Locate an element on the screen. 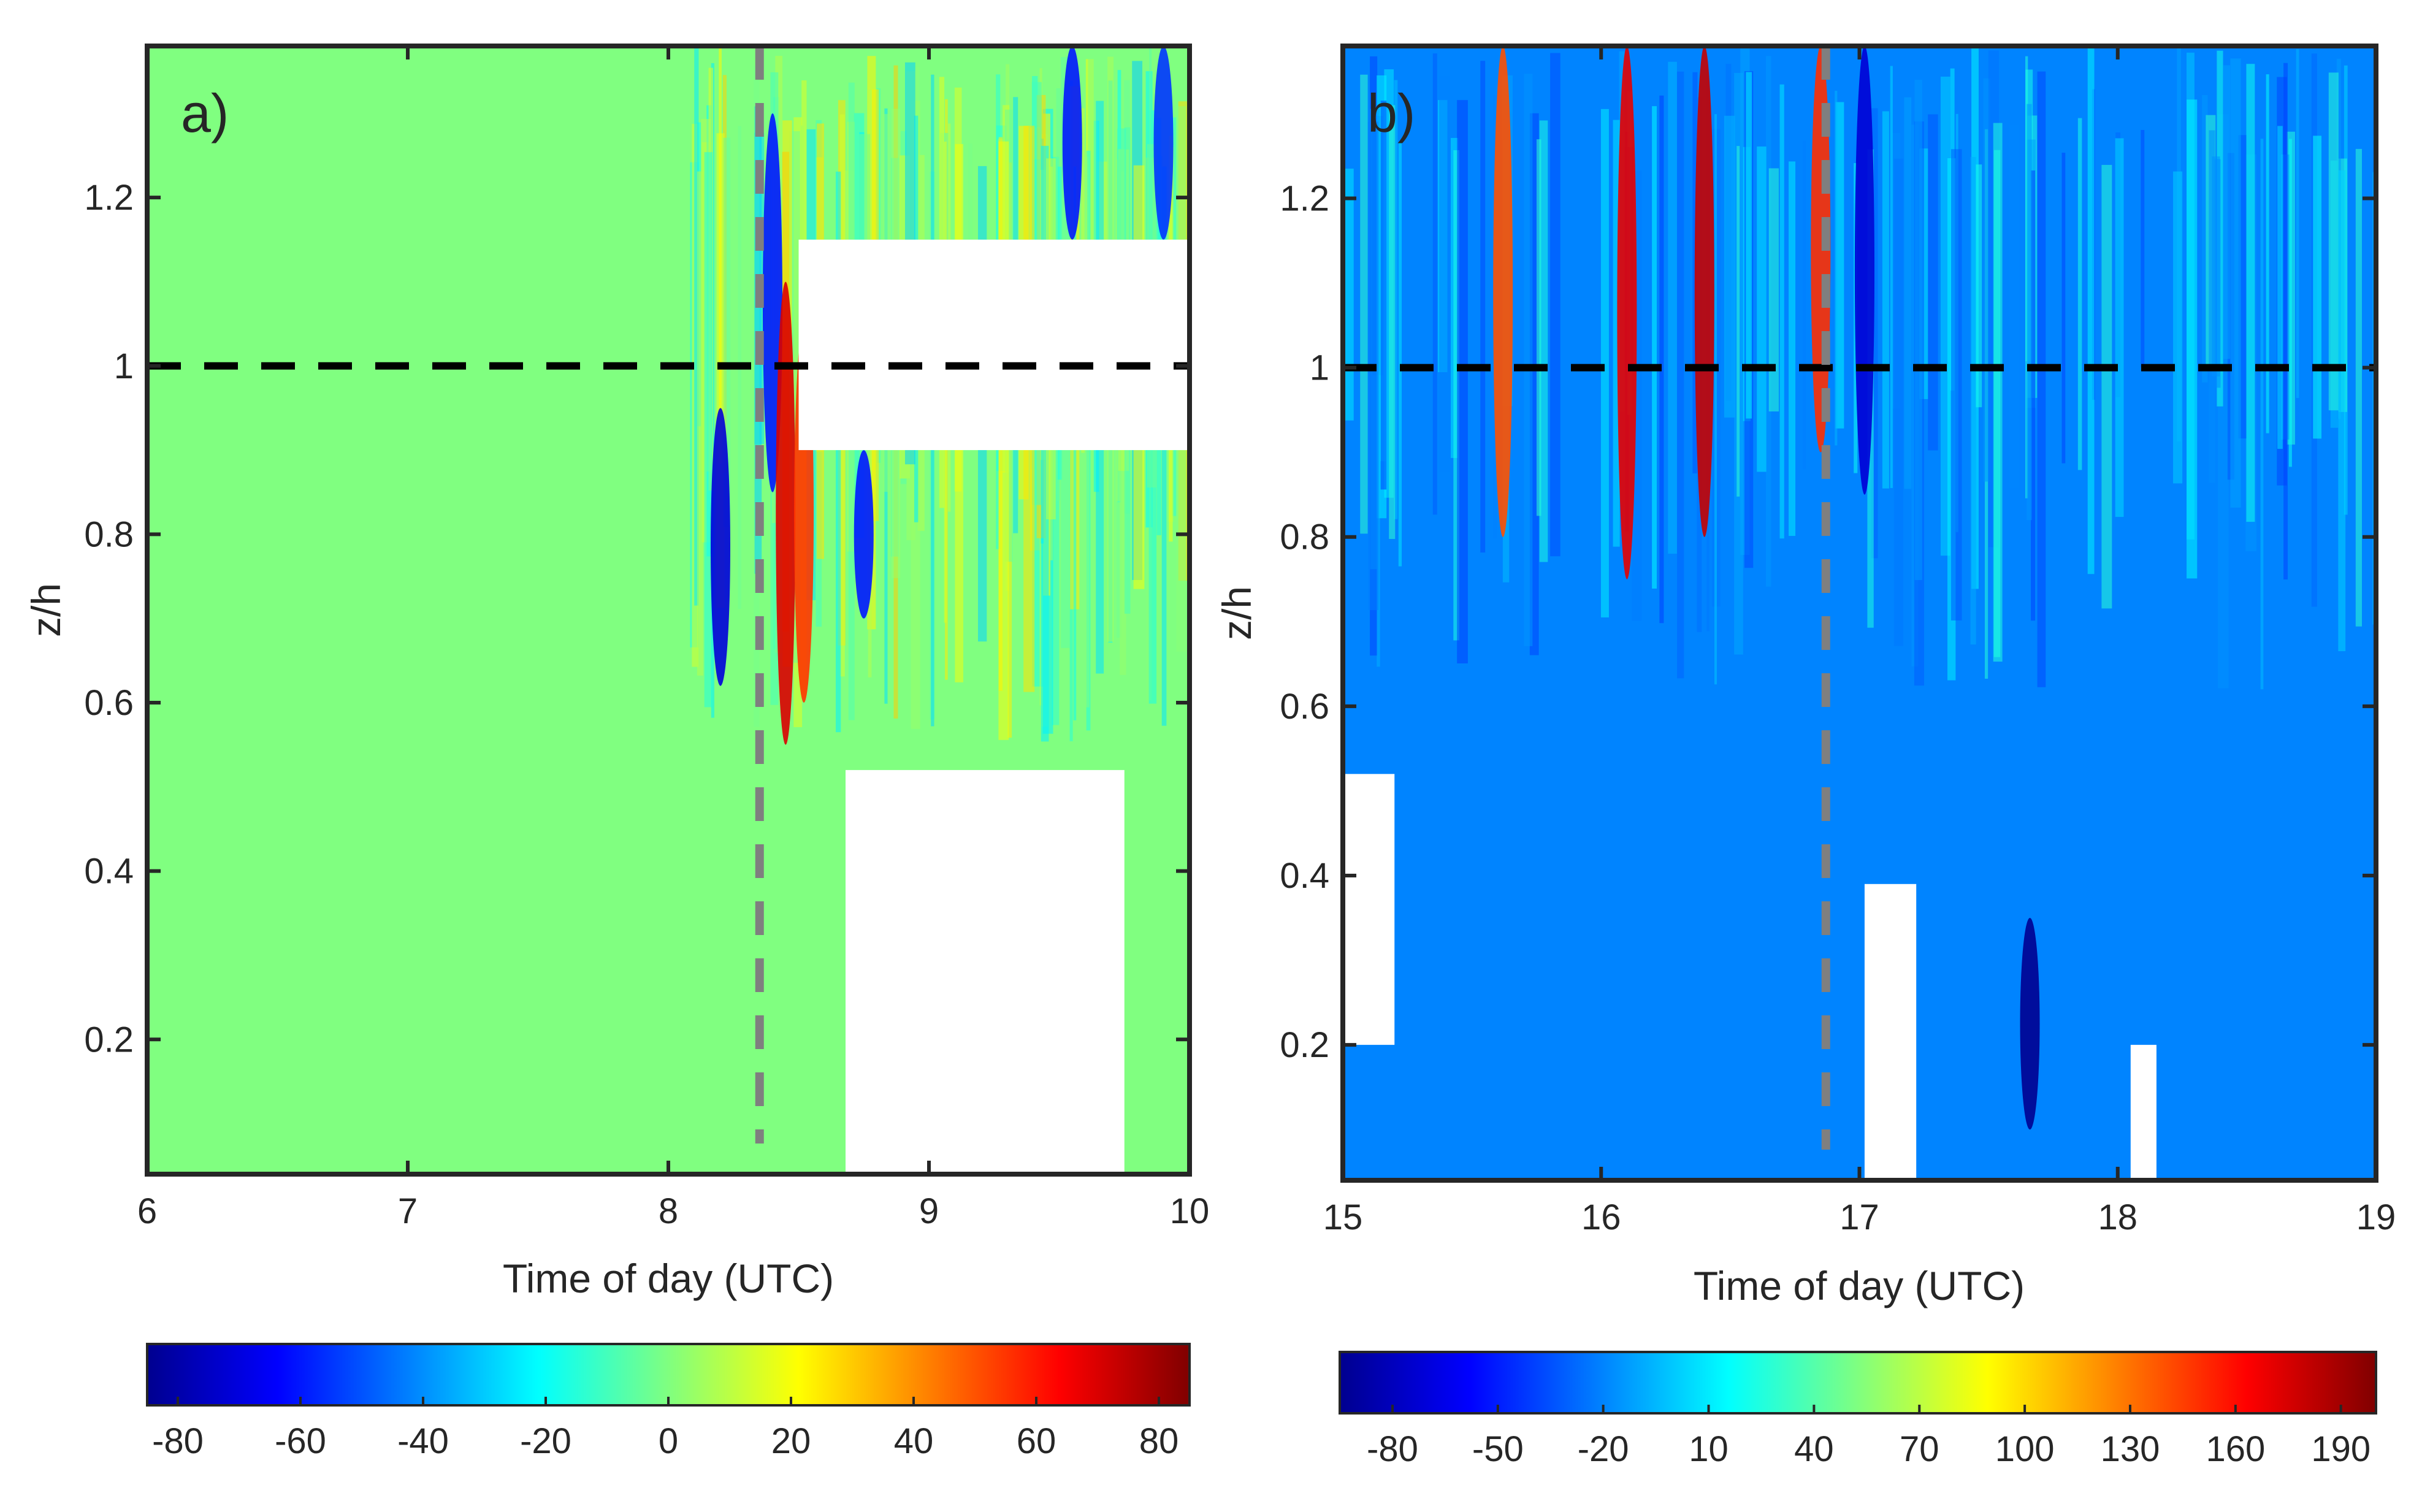  colorbar-a-gradient is located at coordinates (668, 1375).